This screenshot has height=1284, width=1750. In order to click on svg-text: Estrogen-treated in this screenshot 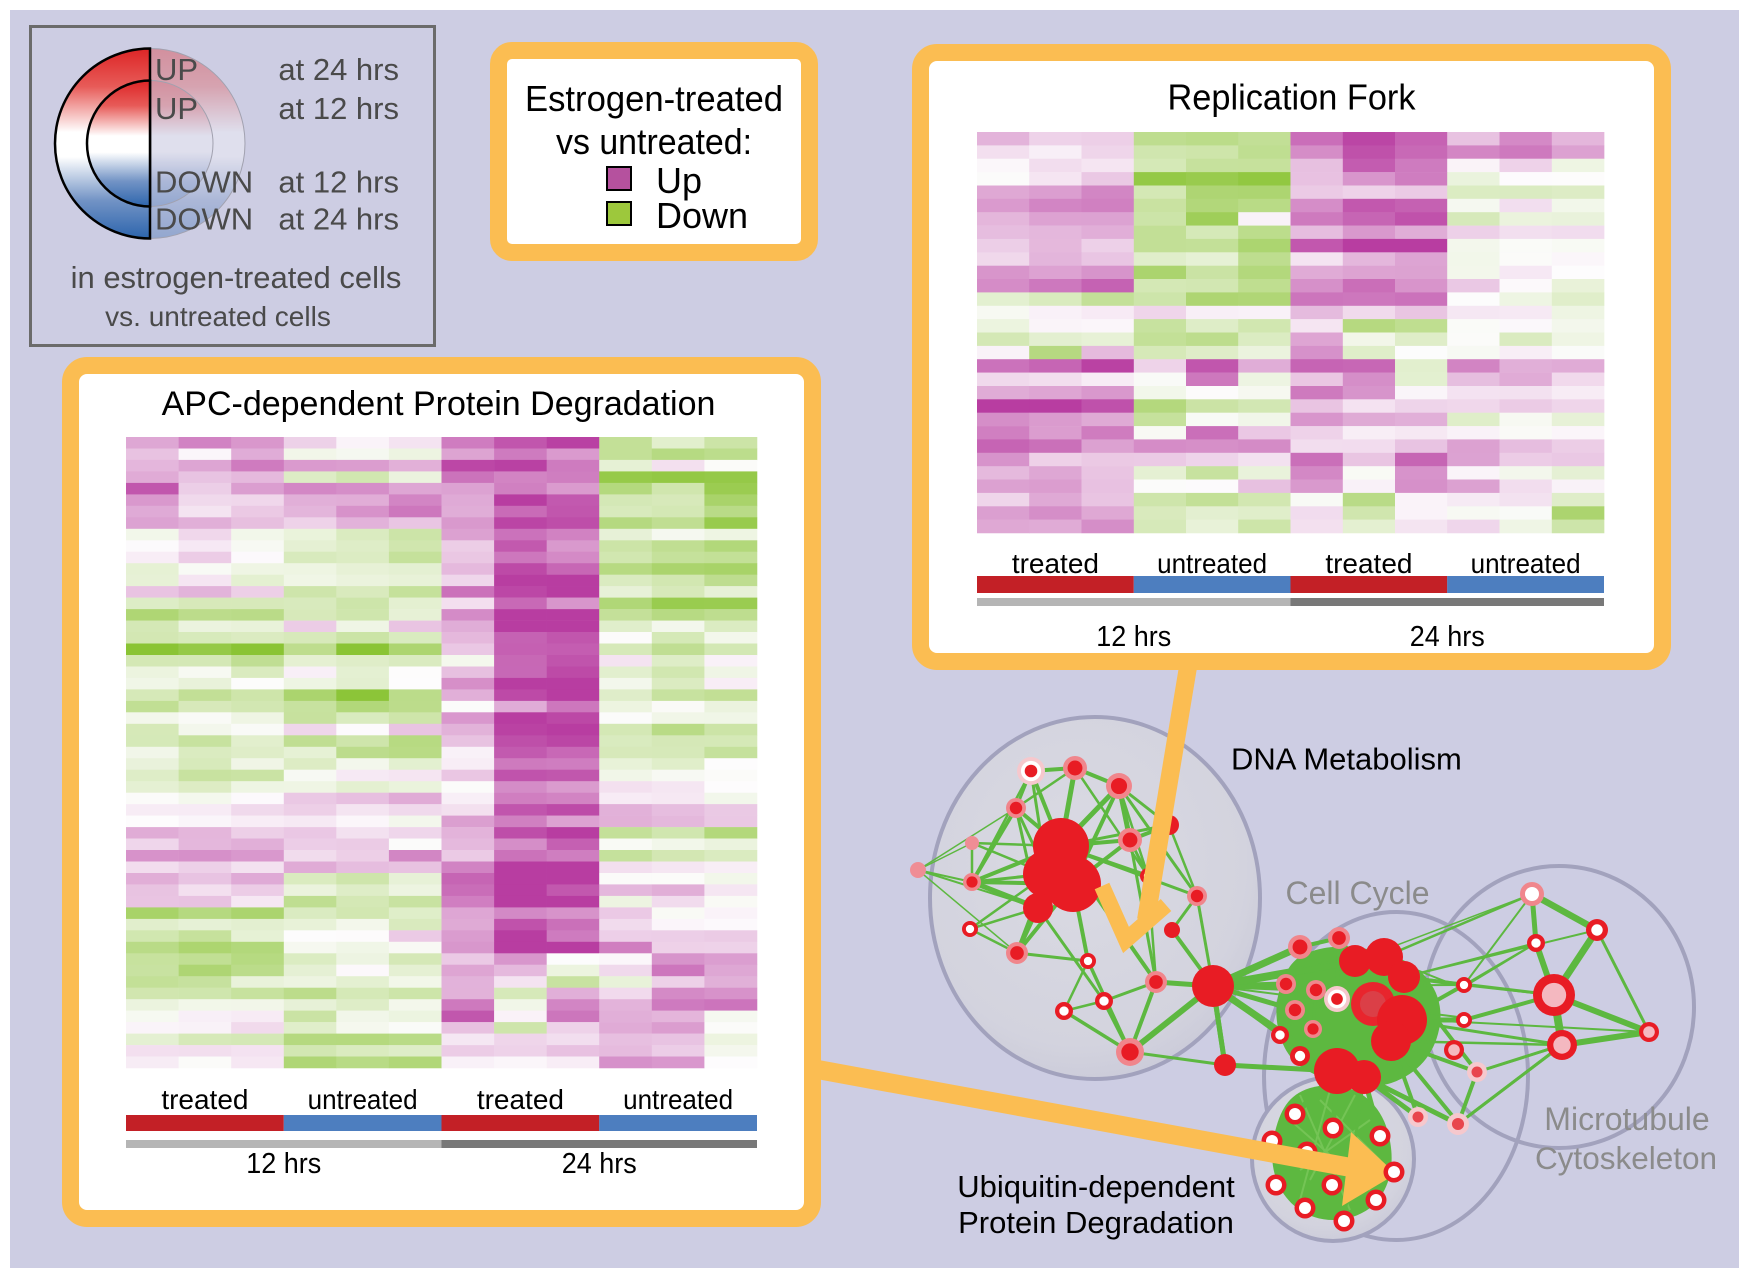, I will do `click(654, 98)`.